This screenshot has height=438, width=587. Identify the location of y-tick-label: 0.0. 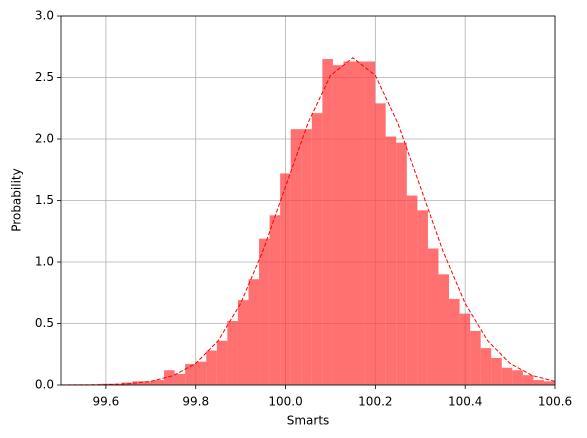
(44, 385).